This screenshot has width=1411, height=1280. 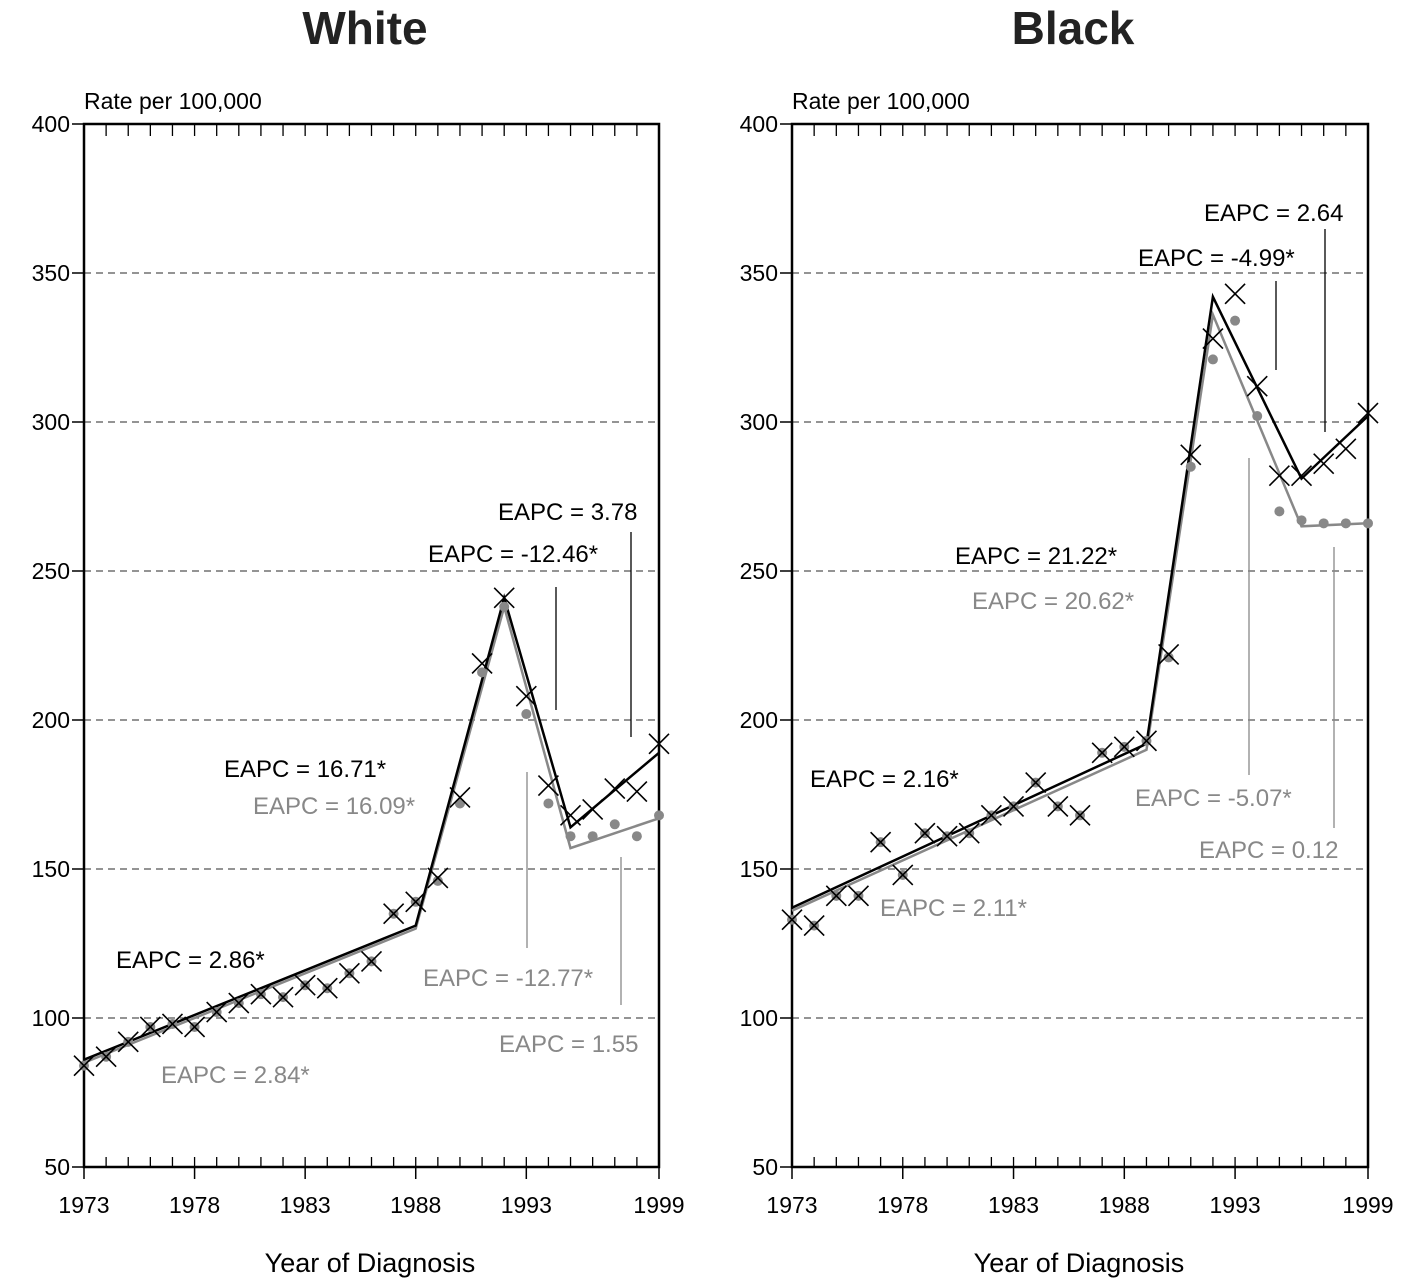 I want to click on chart-title-black: Black, so click(x=1073, y=28).